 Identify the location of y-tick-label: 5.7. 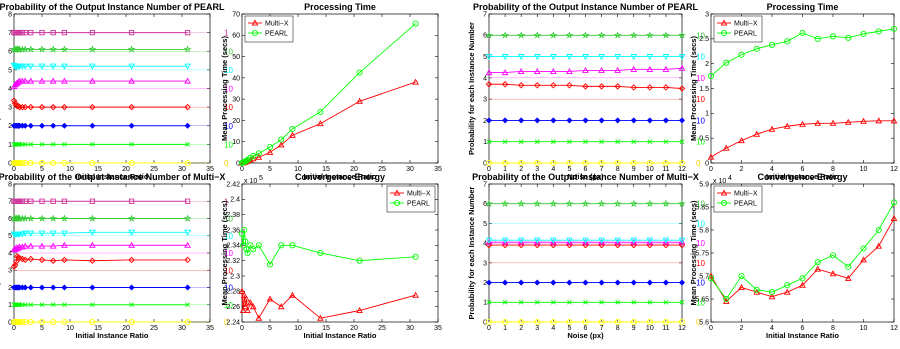
(704, 276).